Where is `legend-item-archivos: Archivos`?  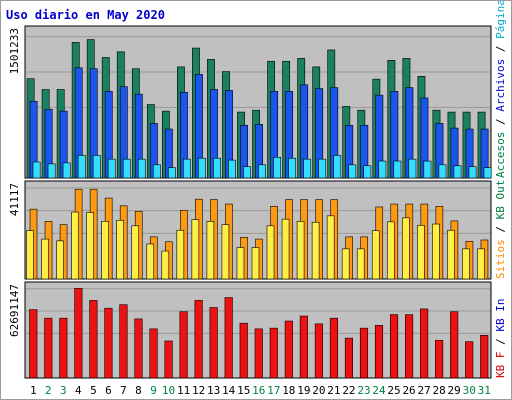 legend-item-archivos: Archivos is located at coordinates (500, 85).